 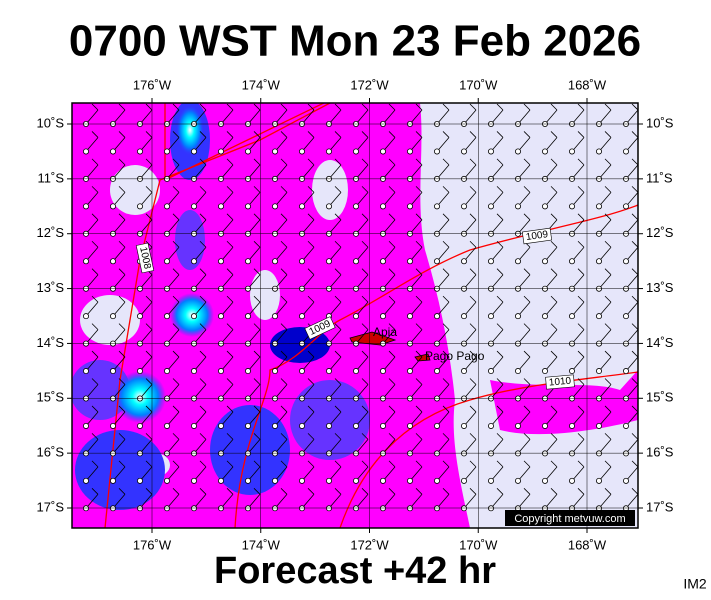 What do you see at coordinates (51, 122) in the screenshot?
I see `lat-label: 10˚S` at bounding box center [51, 122].